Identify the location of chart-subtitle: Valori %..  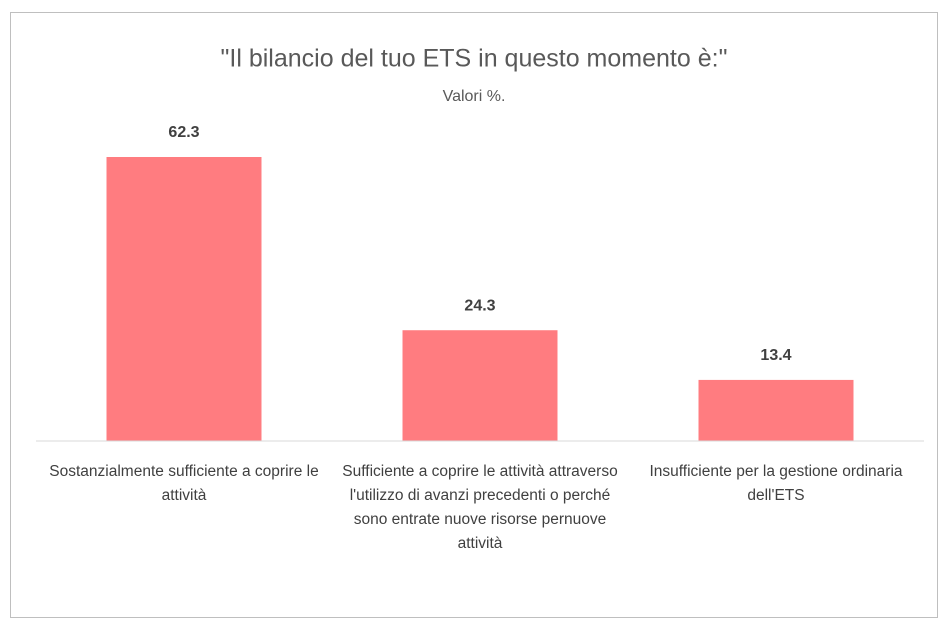
(474, 96).